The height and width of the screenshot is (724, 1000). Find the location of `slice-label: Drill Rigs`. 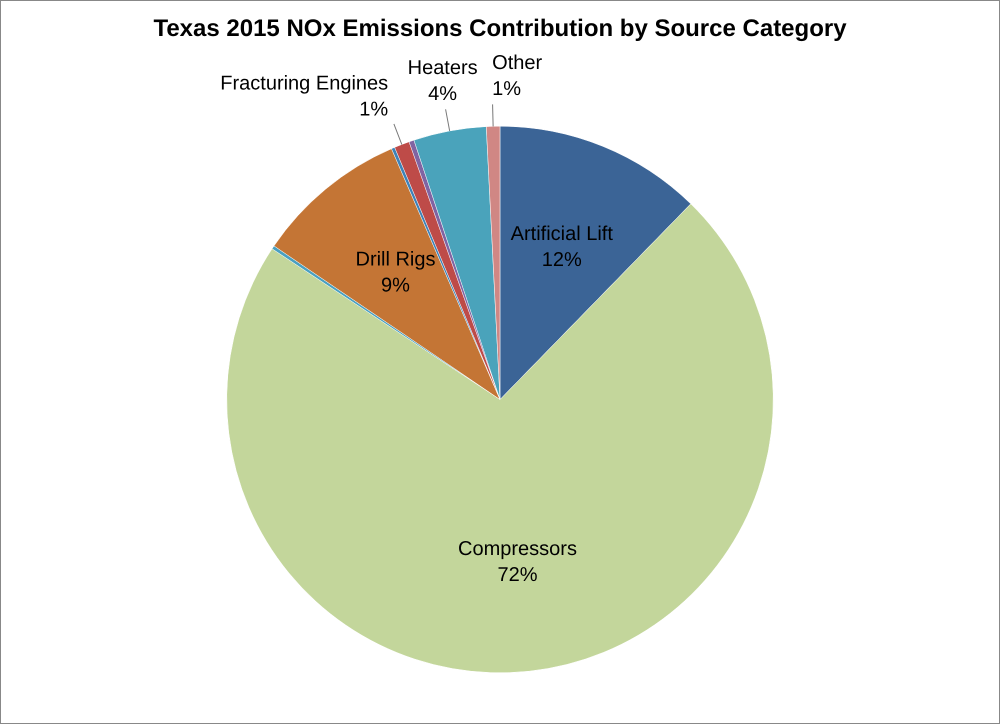

slice-label: Drill Rigs is located at coordinates (395, 259).